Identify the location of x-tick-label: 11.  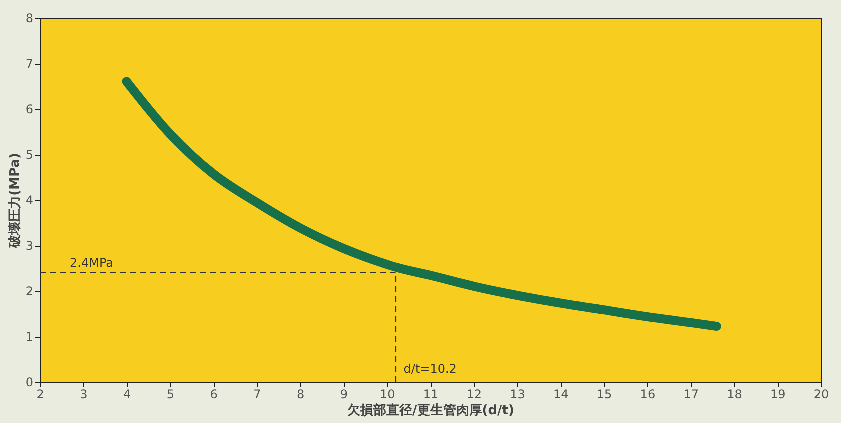
(431, 395).